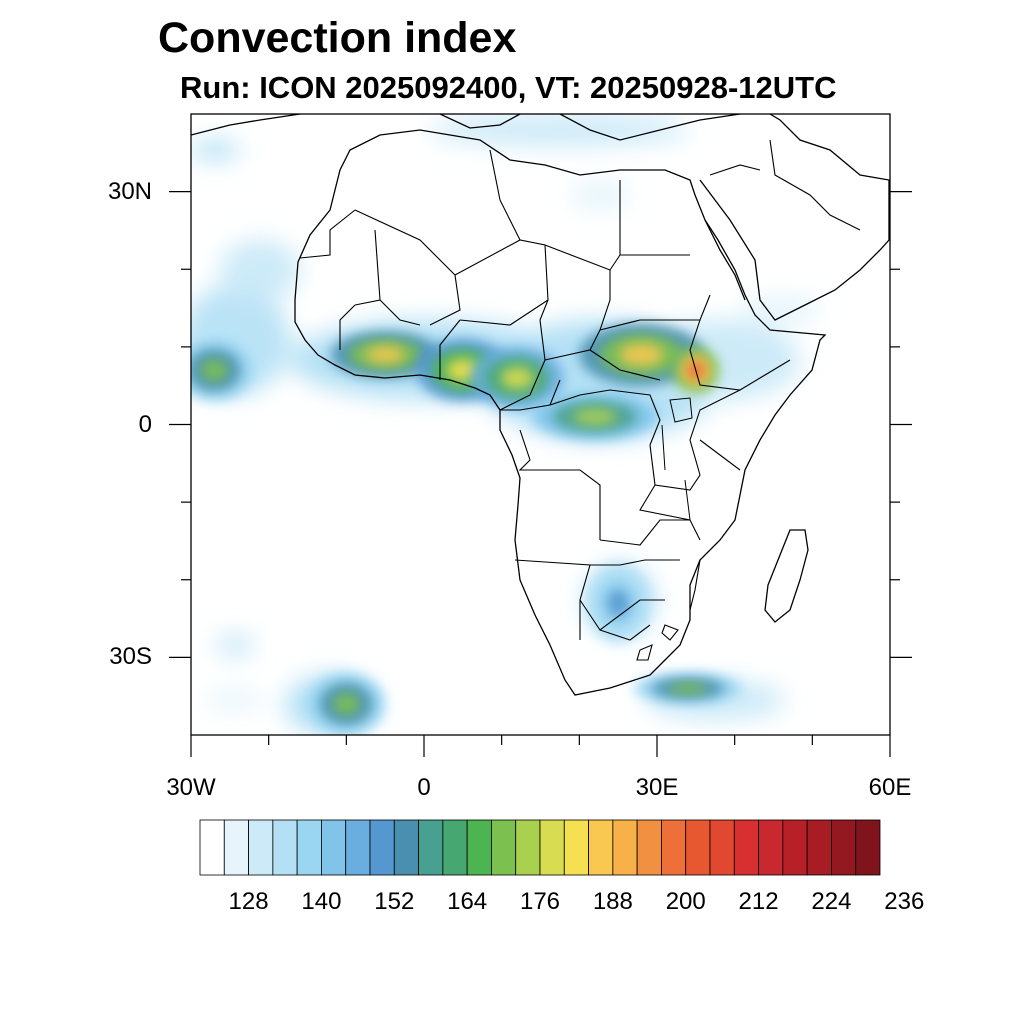 The height and width of the screenshot is (1024, 1024). I want to click on lon-tick-label: 0, so click(424, 787).